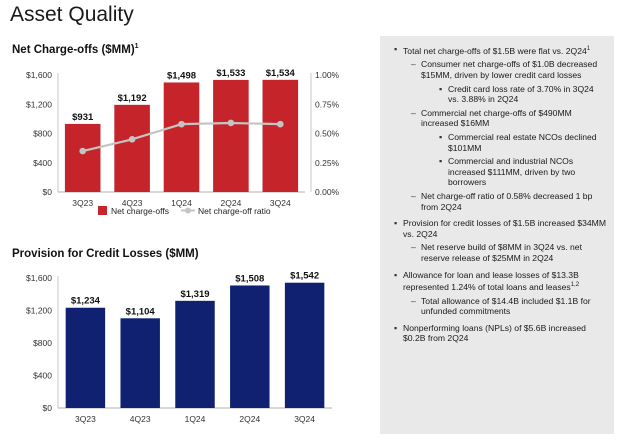 Image resolution: width=620 pixels, height=440 pixels. I want to click on nco-x-tick-label: 3Q24, so click(280, 203).